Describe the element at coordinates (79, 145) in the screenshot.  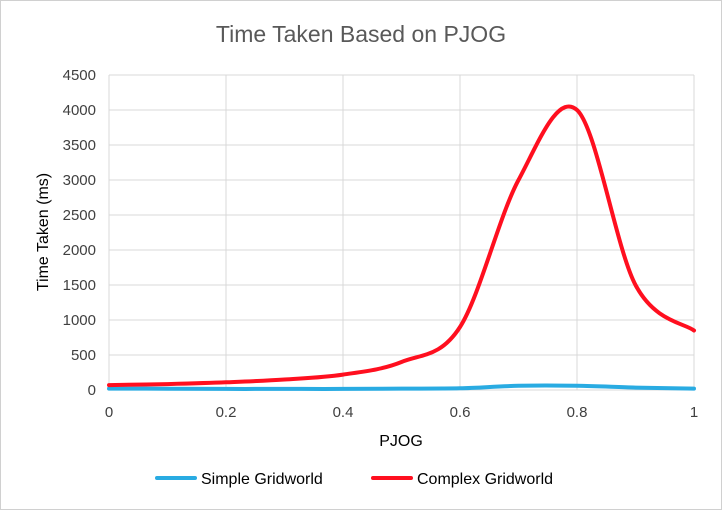
I see `y-tick-label: 3500` at that location.